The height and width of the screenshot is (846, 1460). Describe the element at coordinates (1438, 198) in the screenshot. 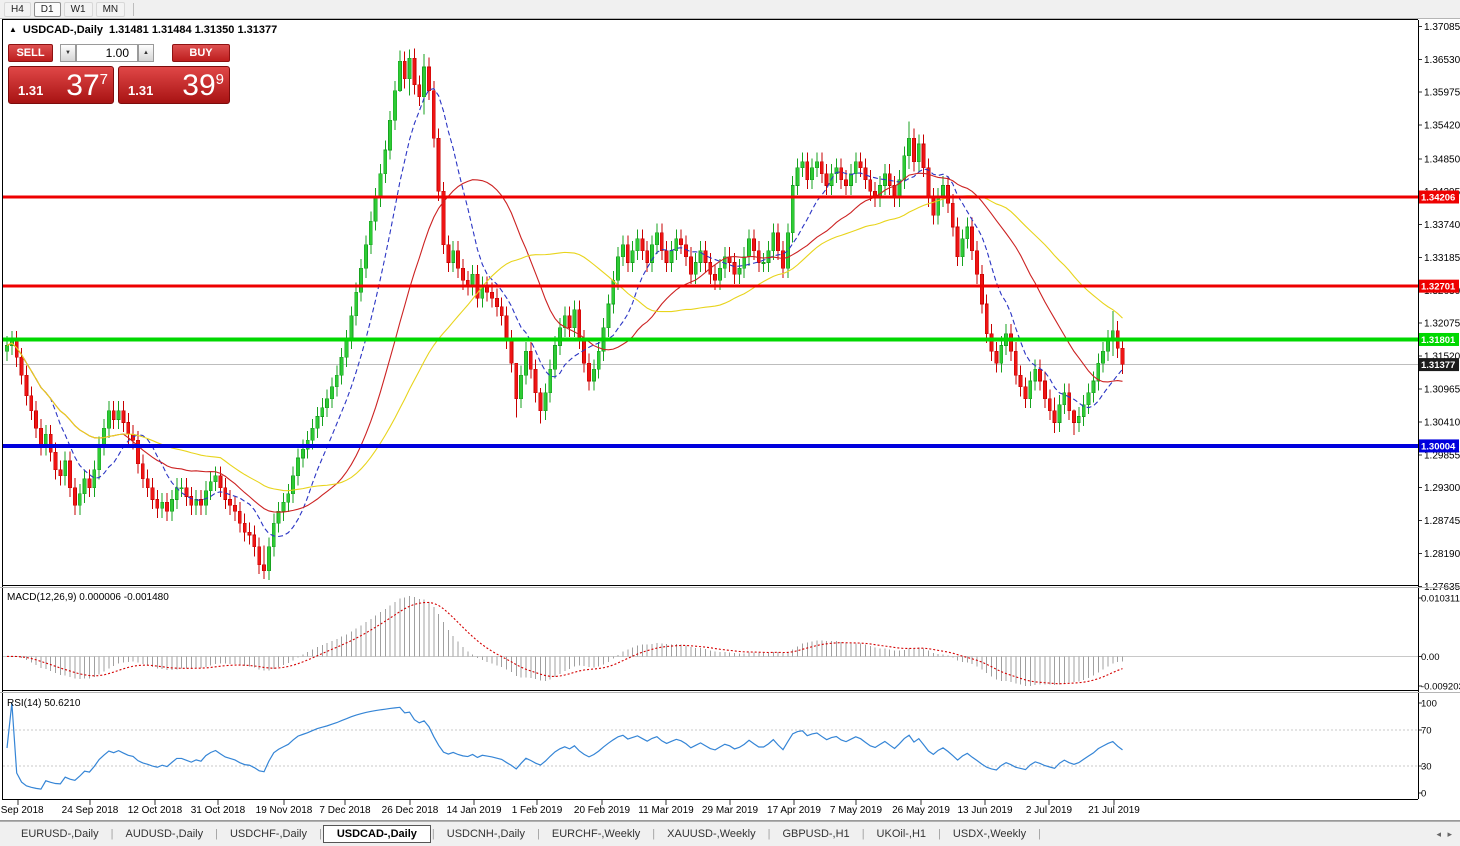

I see `svg-text: 1.34206` at that location.